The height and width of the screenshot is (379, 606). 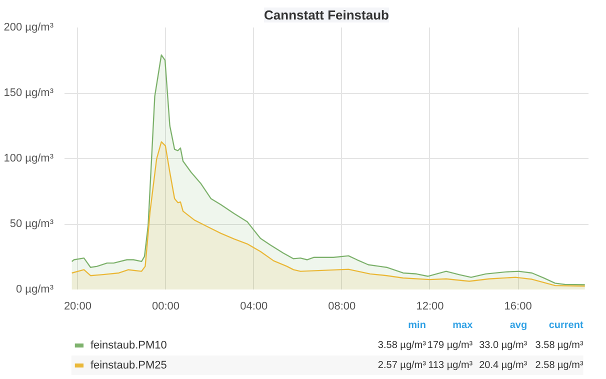 What do you see at coordinates (166, 306) in the screenshot?
I see `x-tick-label: 00:00` at bounding box center [166, 306].